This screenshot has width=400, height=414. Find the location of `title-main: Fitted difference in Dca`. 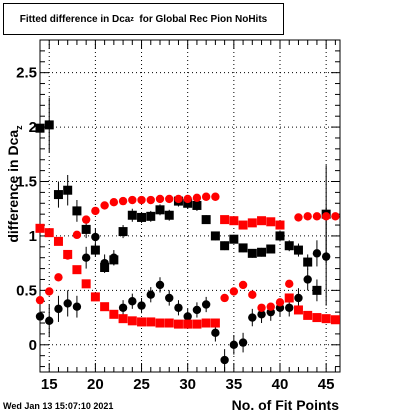

title-main: Fitted difference in Dca is located at coordinates (75, 19).